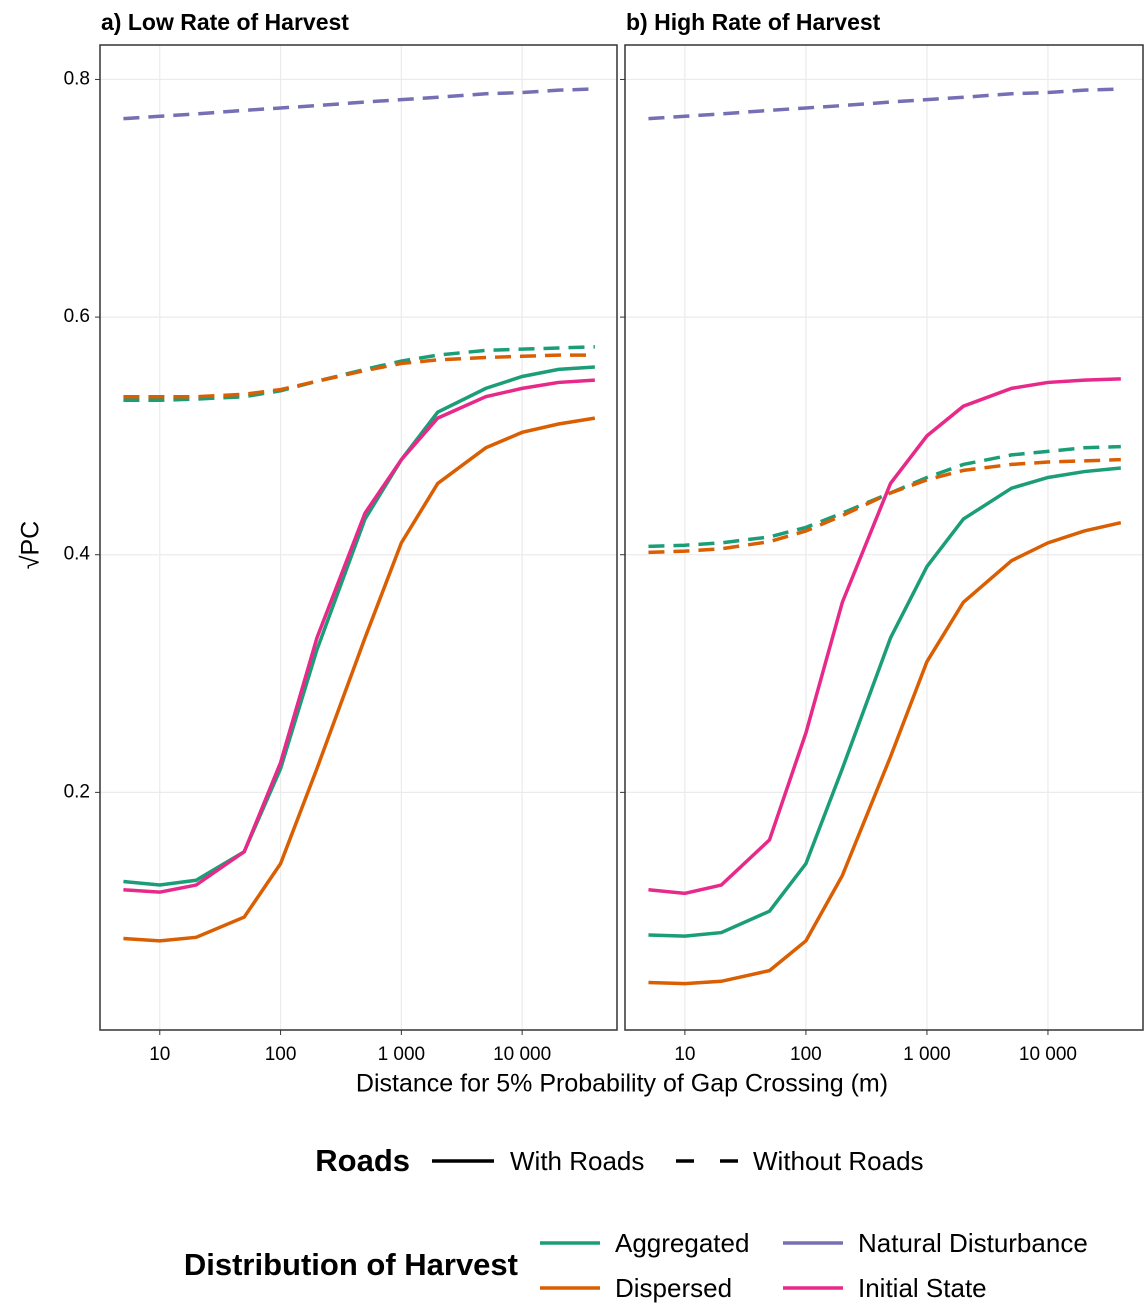 The height and width of the screenshot is (1307, 1145). I want to click on y-axis-label: √PC, so click(31, 545).